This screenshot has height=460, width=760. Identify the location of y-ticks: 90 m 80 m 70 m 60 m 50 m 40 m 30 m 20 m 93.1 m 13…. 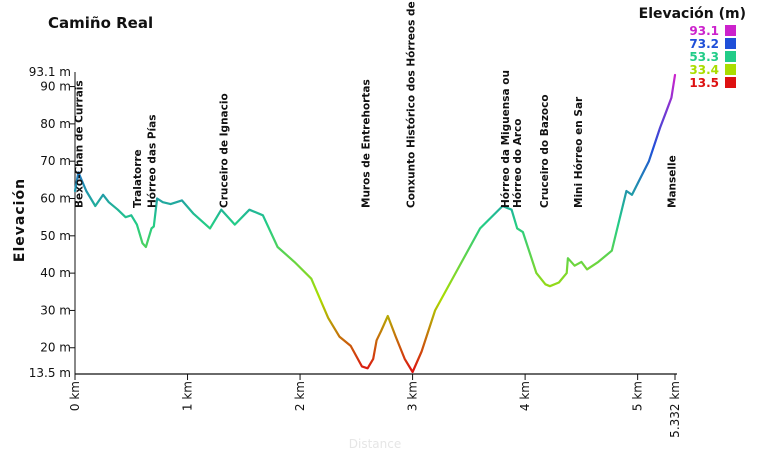
(52, 222).